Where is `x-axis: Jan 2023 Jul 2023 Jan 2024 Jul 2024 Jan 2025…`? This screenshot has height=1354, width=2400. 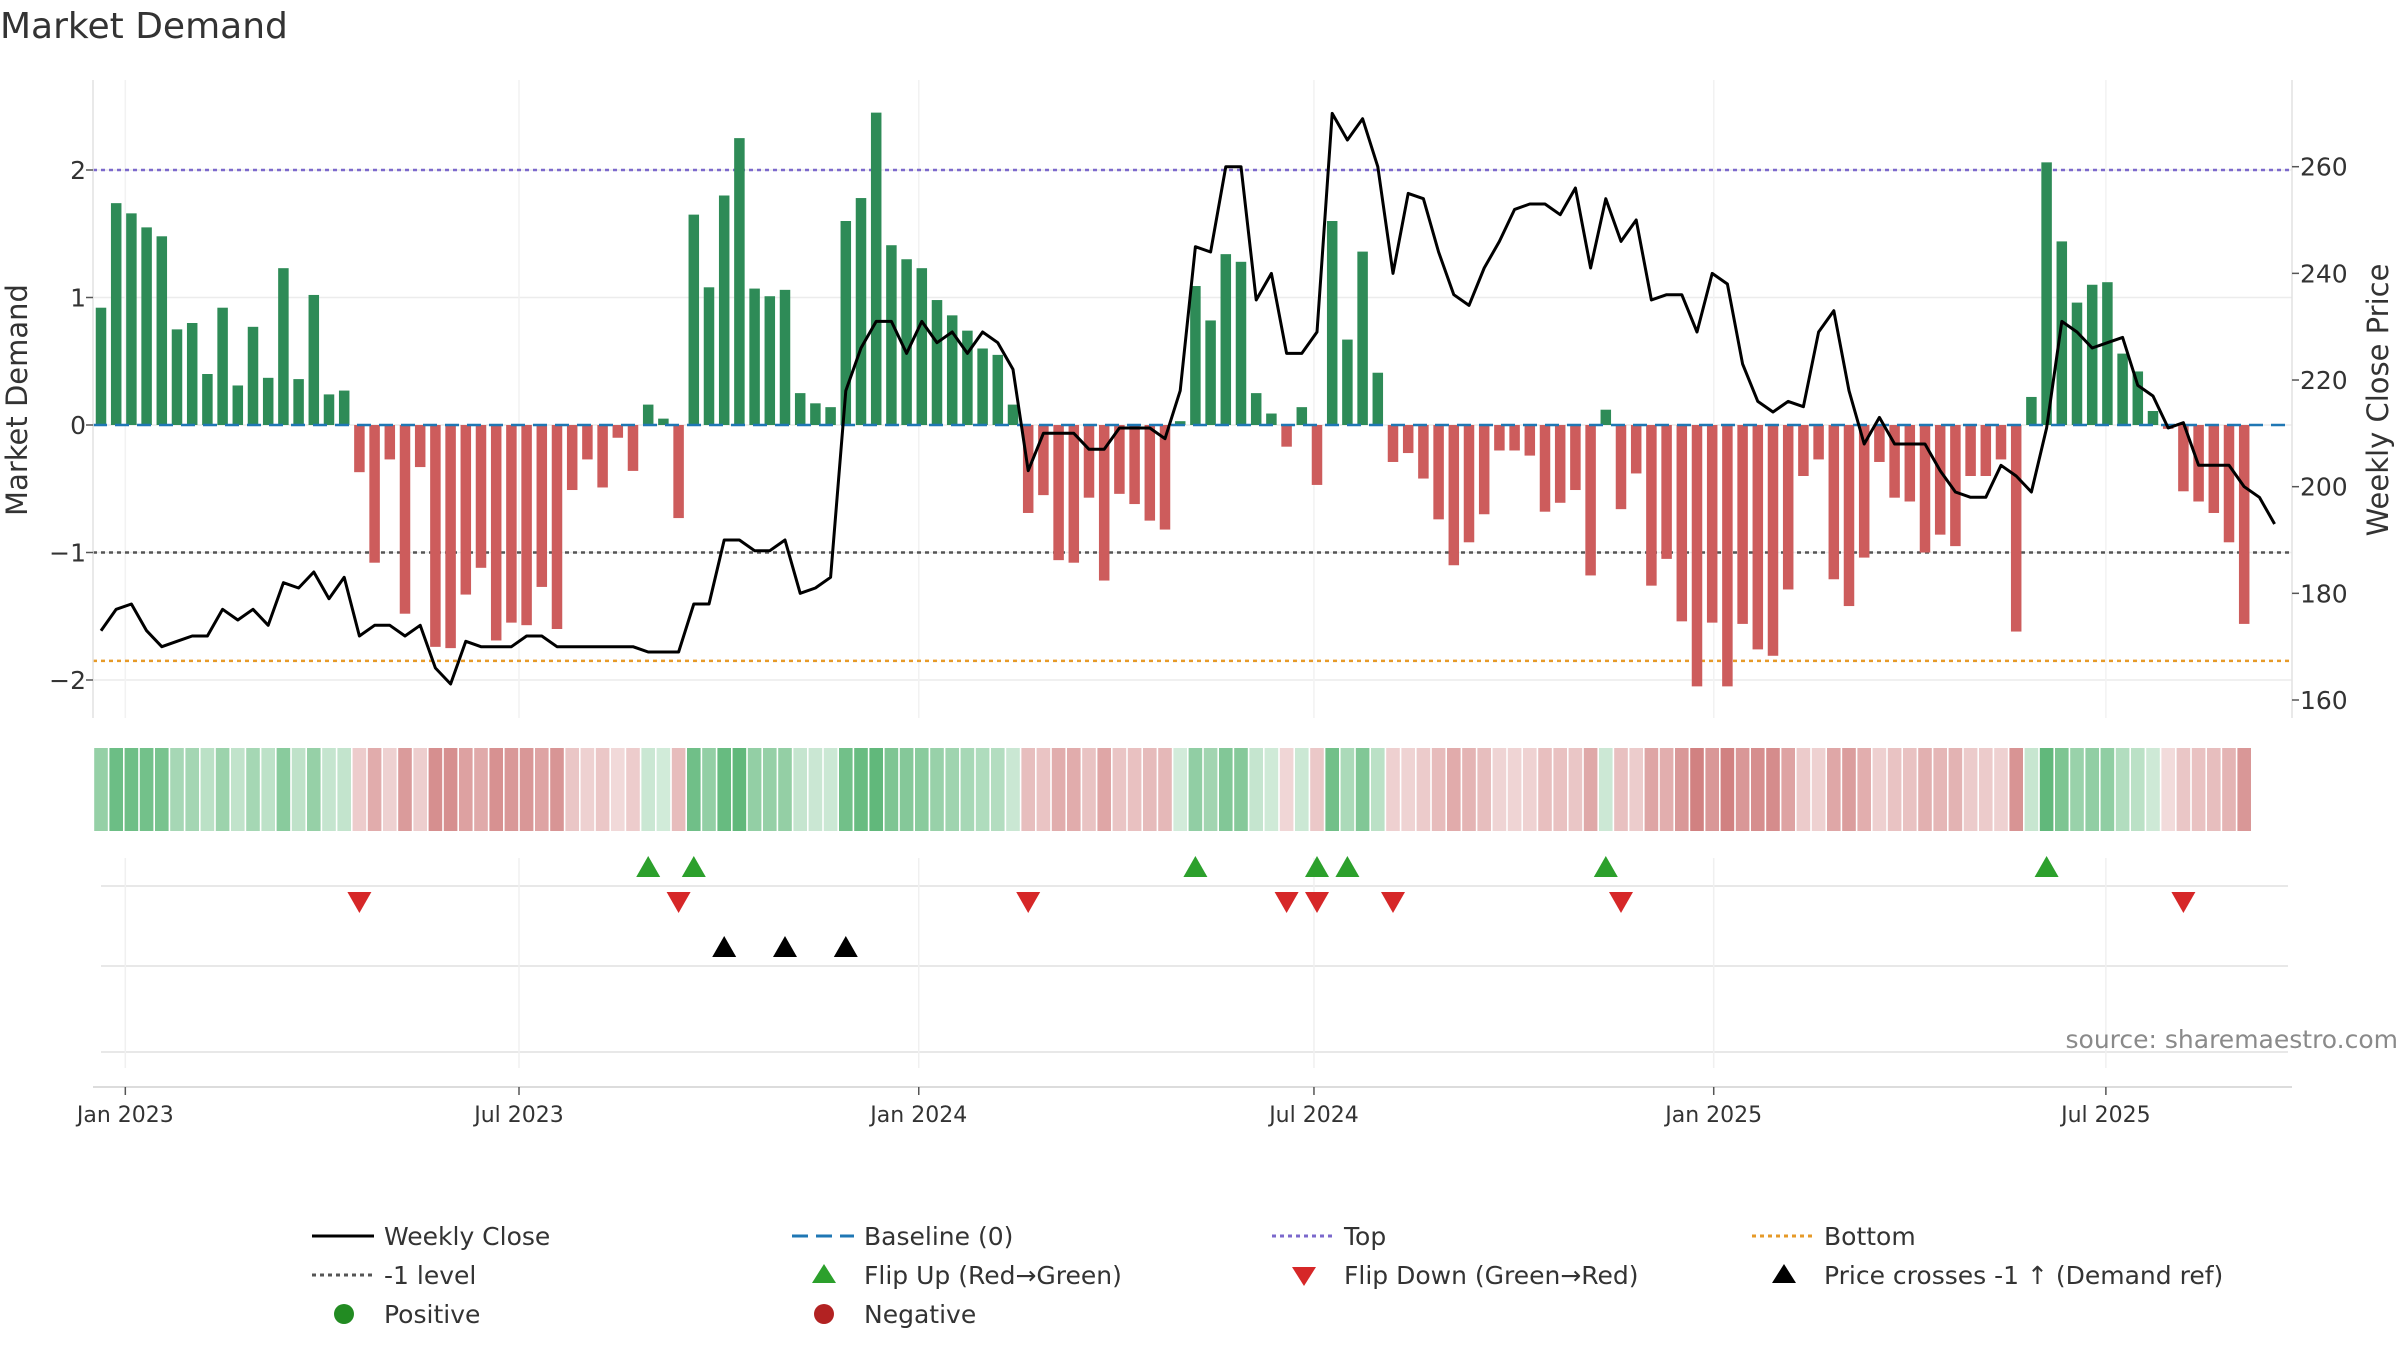
x-axis: Jan 2023 Jul 2023 Jan 2024 Jul 2024 Jan 2025… is located at coordinates (1183, 1107).